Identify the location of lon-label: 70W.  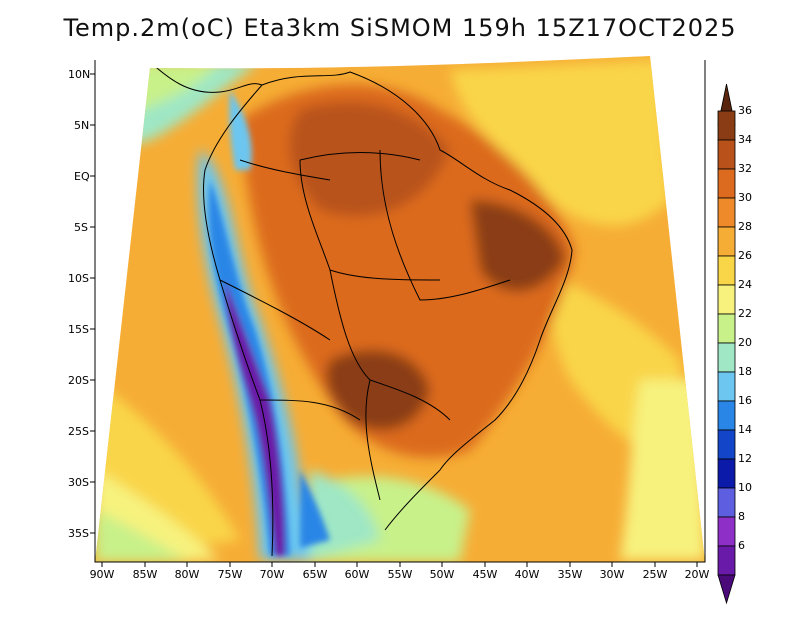
(272, 574).